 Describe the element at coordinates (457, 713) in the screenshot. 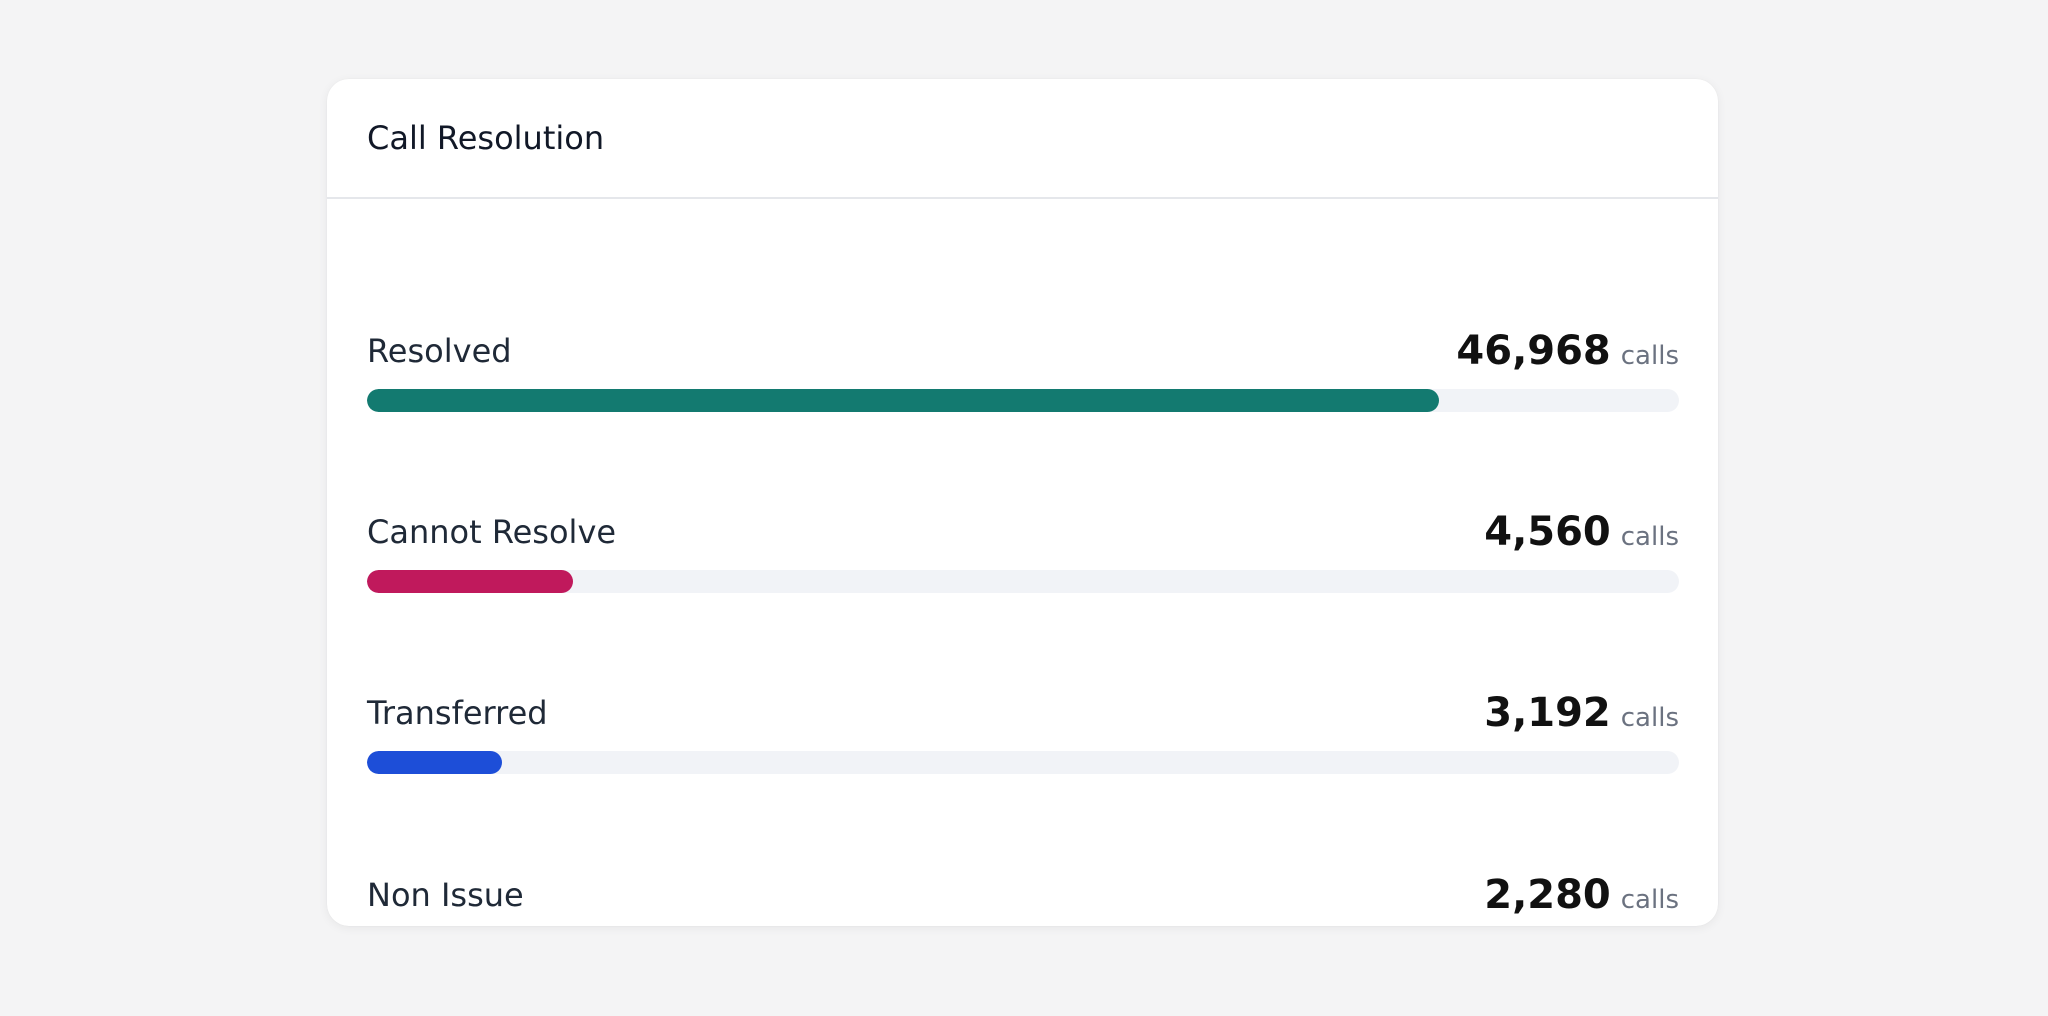

I see `row-label: Transferred` at that location.